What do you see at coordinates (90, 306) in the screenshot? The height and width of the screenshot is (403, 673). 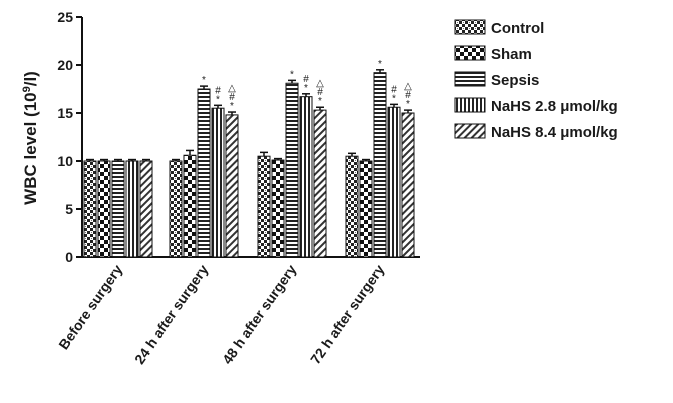 I see `category-label: Before surgery` at bounding box center [90, 306].